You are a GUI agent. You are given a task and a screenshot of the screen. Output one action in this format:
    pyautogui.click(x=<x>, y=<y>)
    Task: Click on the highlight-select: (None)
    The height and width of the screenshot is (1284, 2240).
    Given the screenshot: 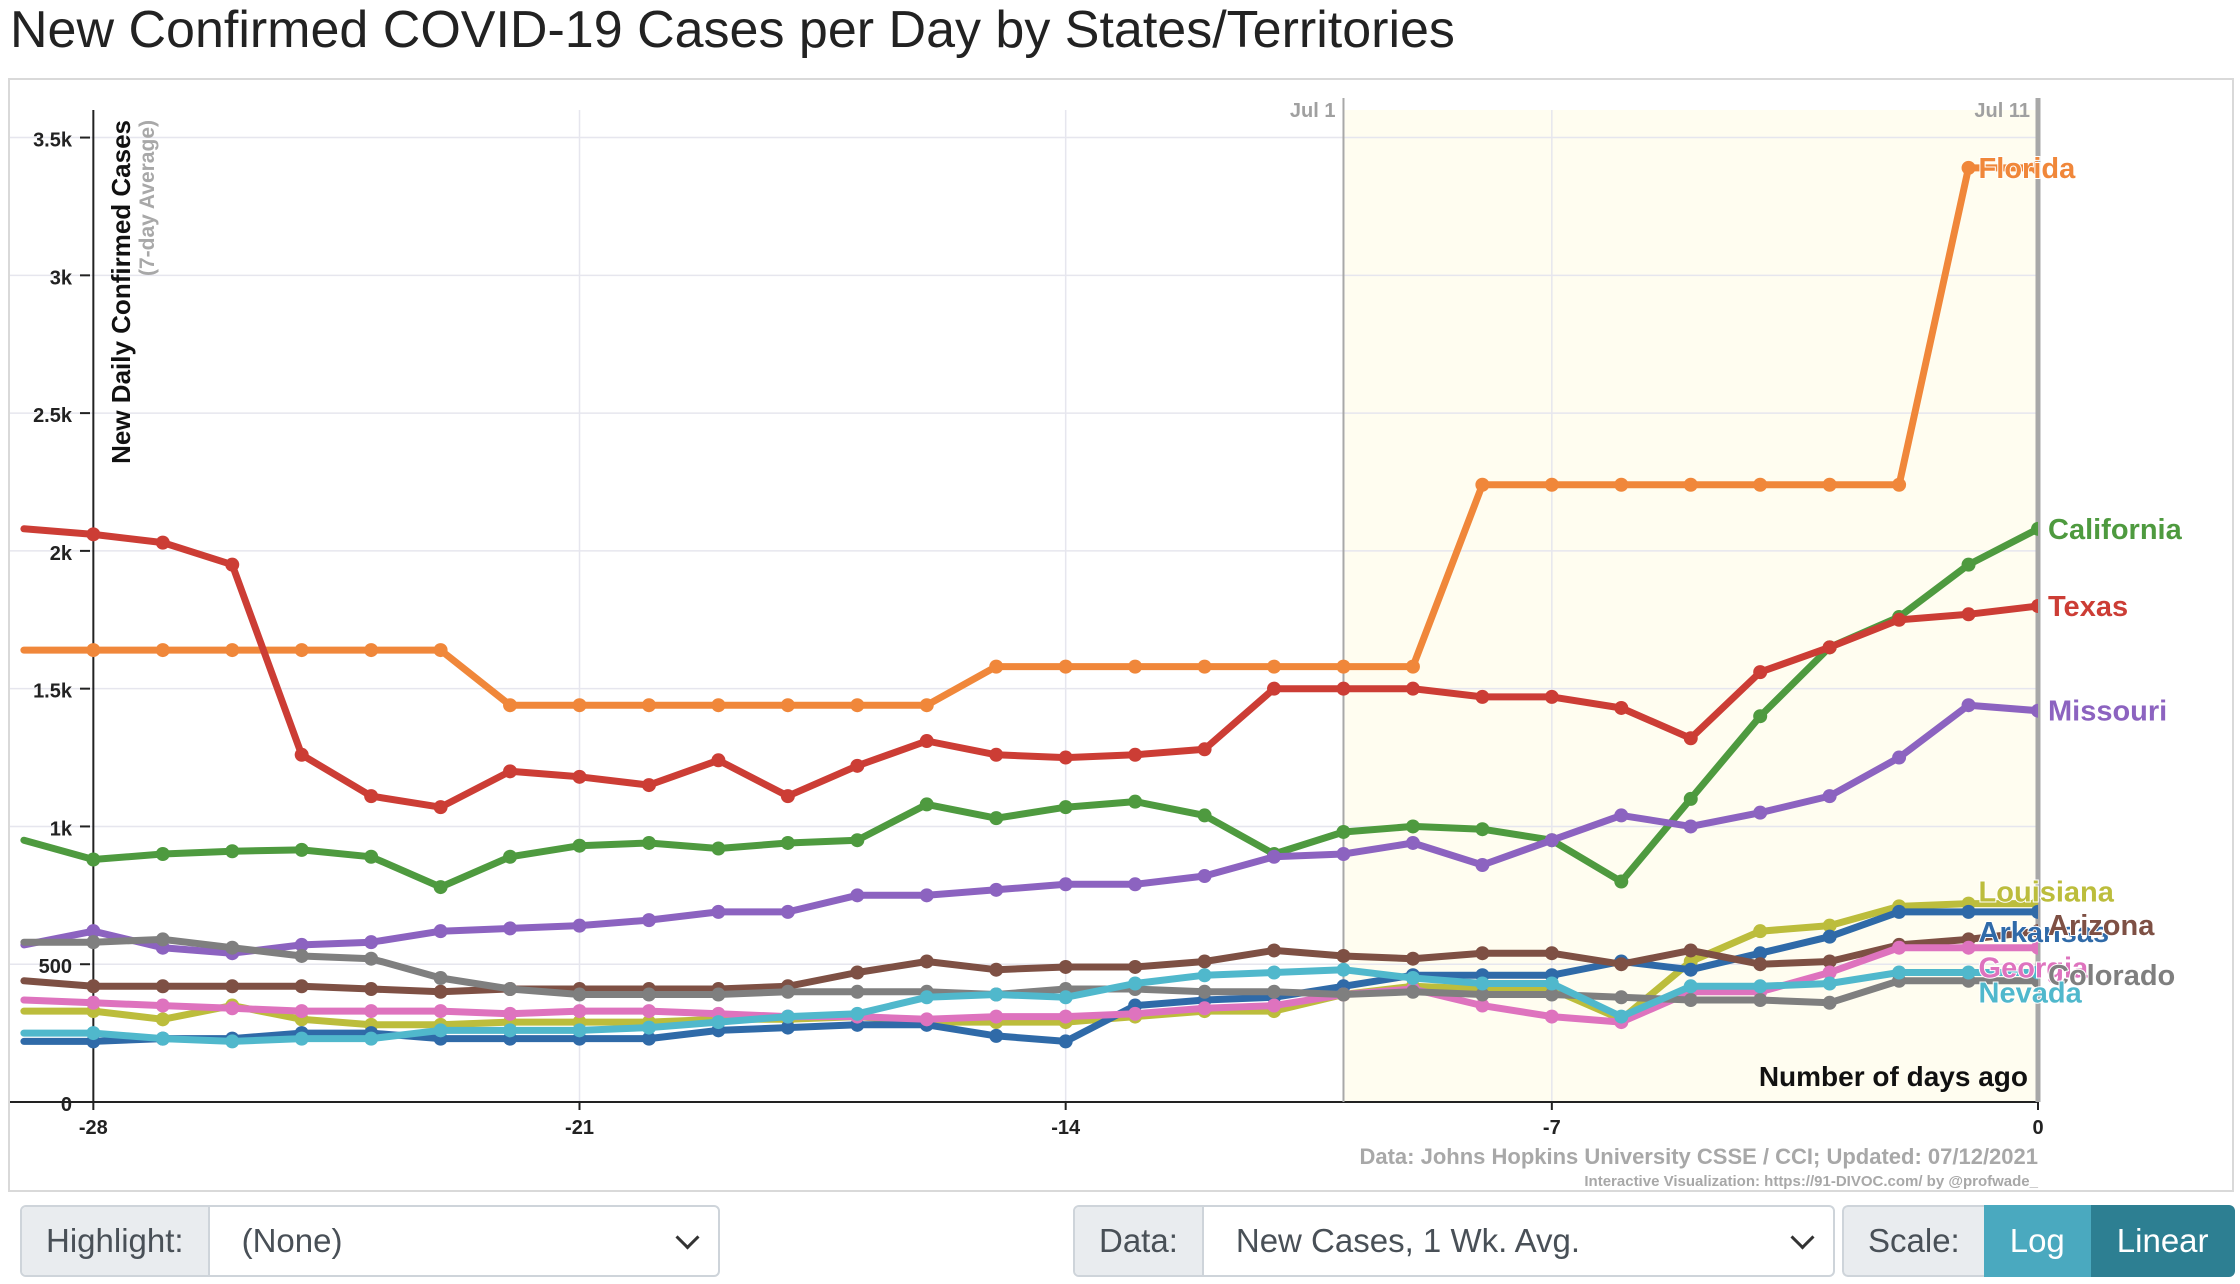 What is the action you would take?
    pyautogui.click(x=464, y=1241)
    